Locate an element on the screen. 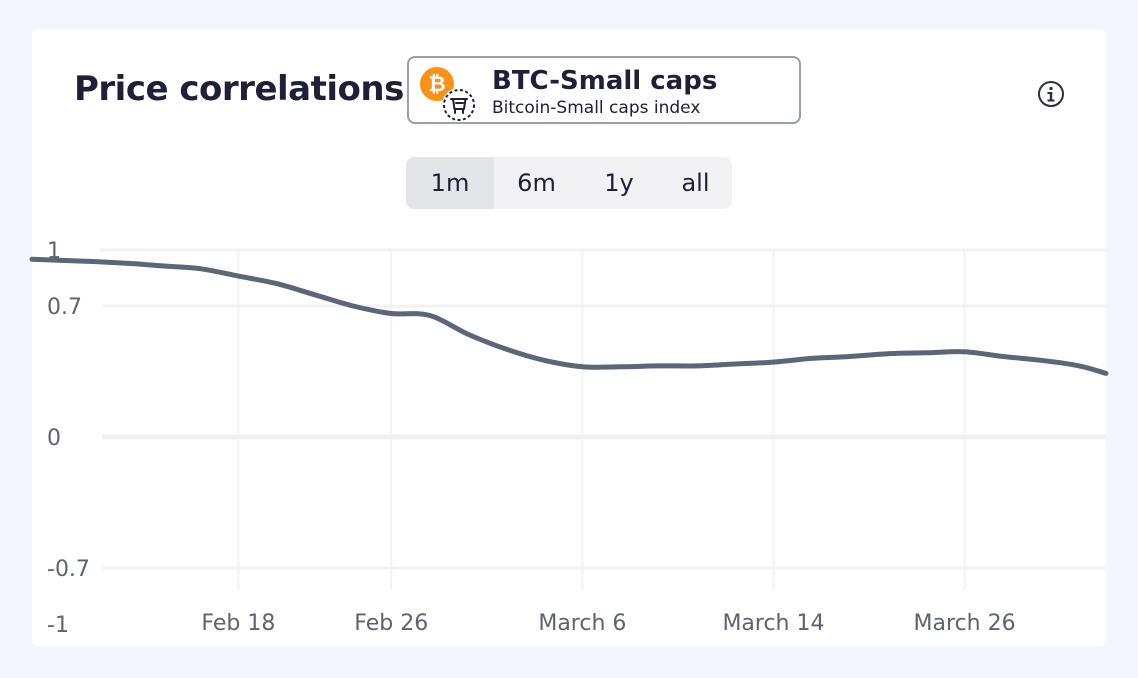 This screenshot has height=678, width=1138. range-tab-1m: 1m is located at coordinates (450, 183).